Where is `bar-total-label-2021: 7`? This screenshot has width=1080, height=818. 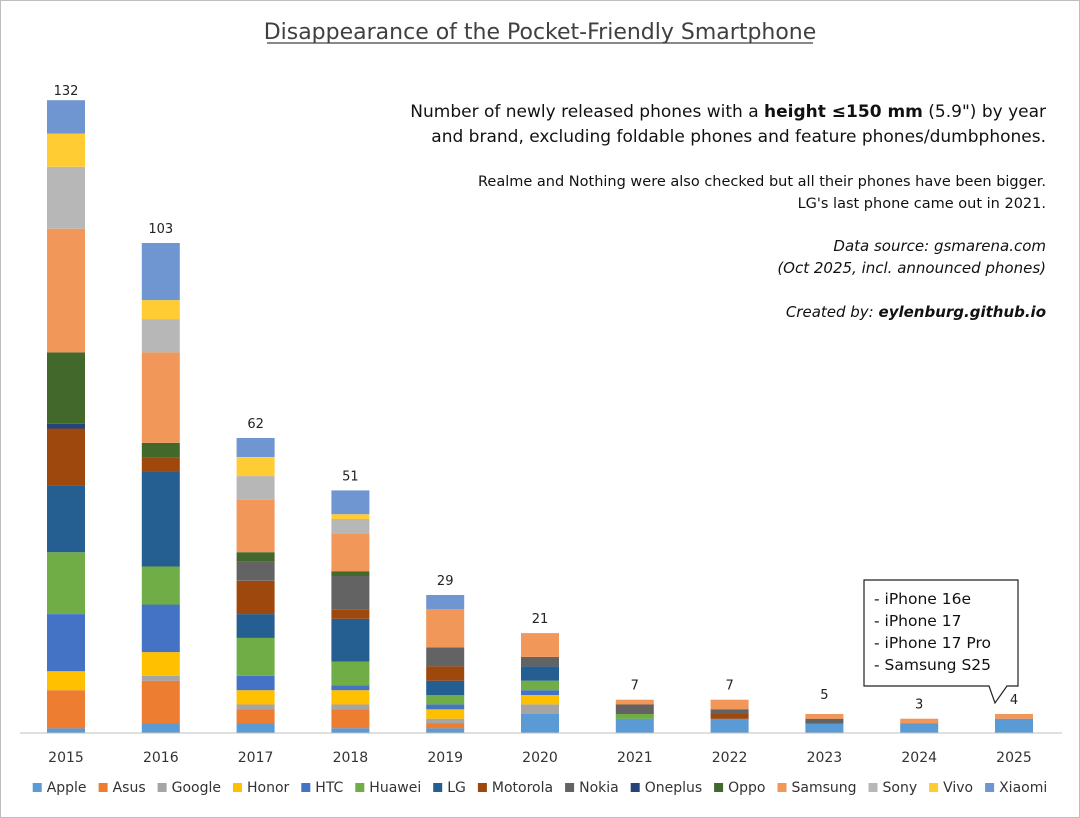 bar-total-label-2021: 7 is located at coordinates (635, 686).